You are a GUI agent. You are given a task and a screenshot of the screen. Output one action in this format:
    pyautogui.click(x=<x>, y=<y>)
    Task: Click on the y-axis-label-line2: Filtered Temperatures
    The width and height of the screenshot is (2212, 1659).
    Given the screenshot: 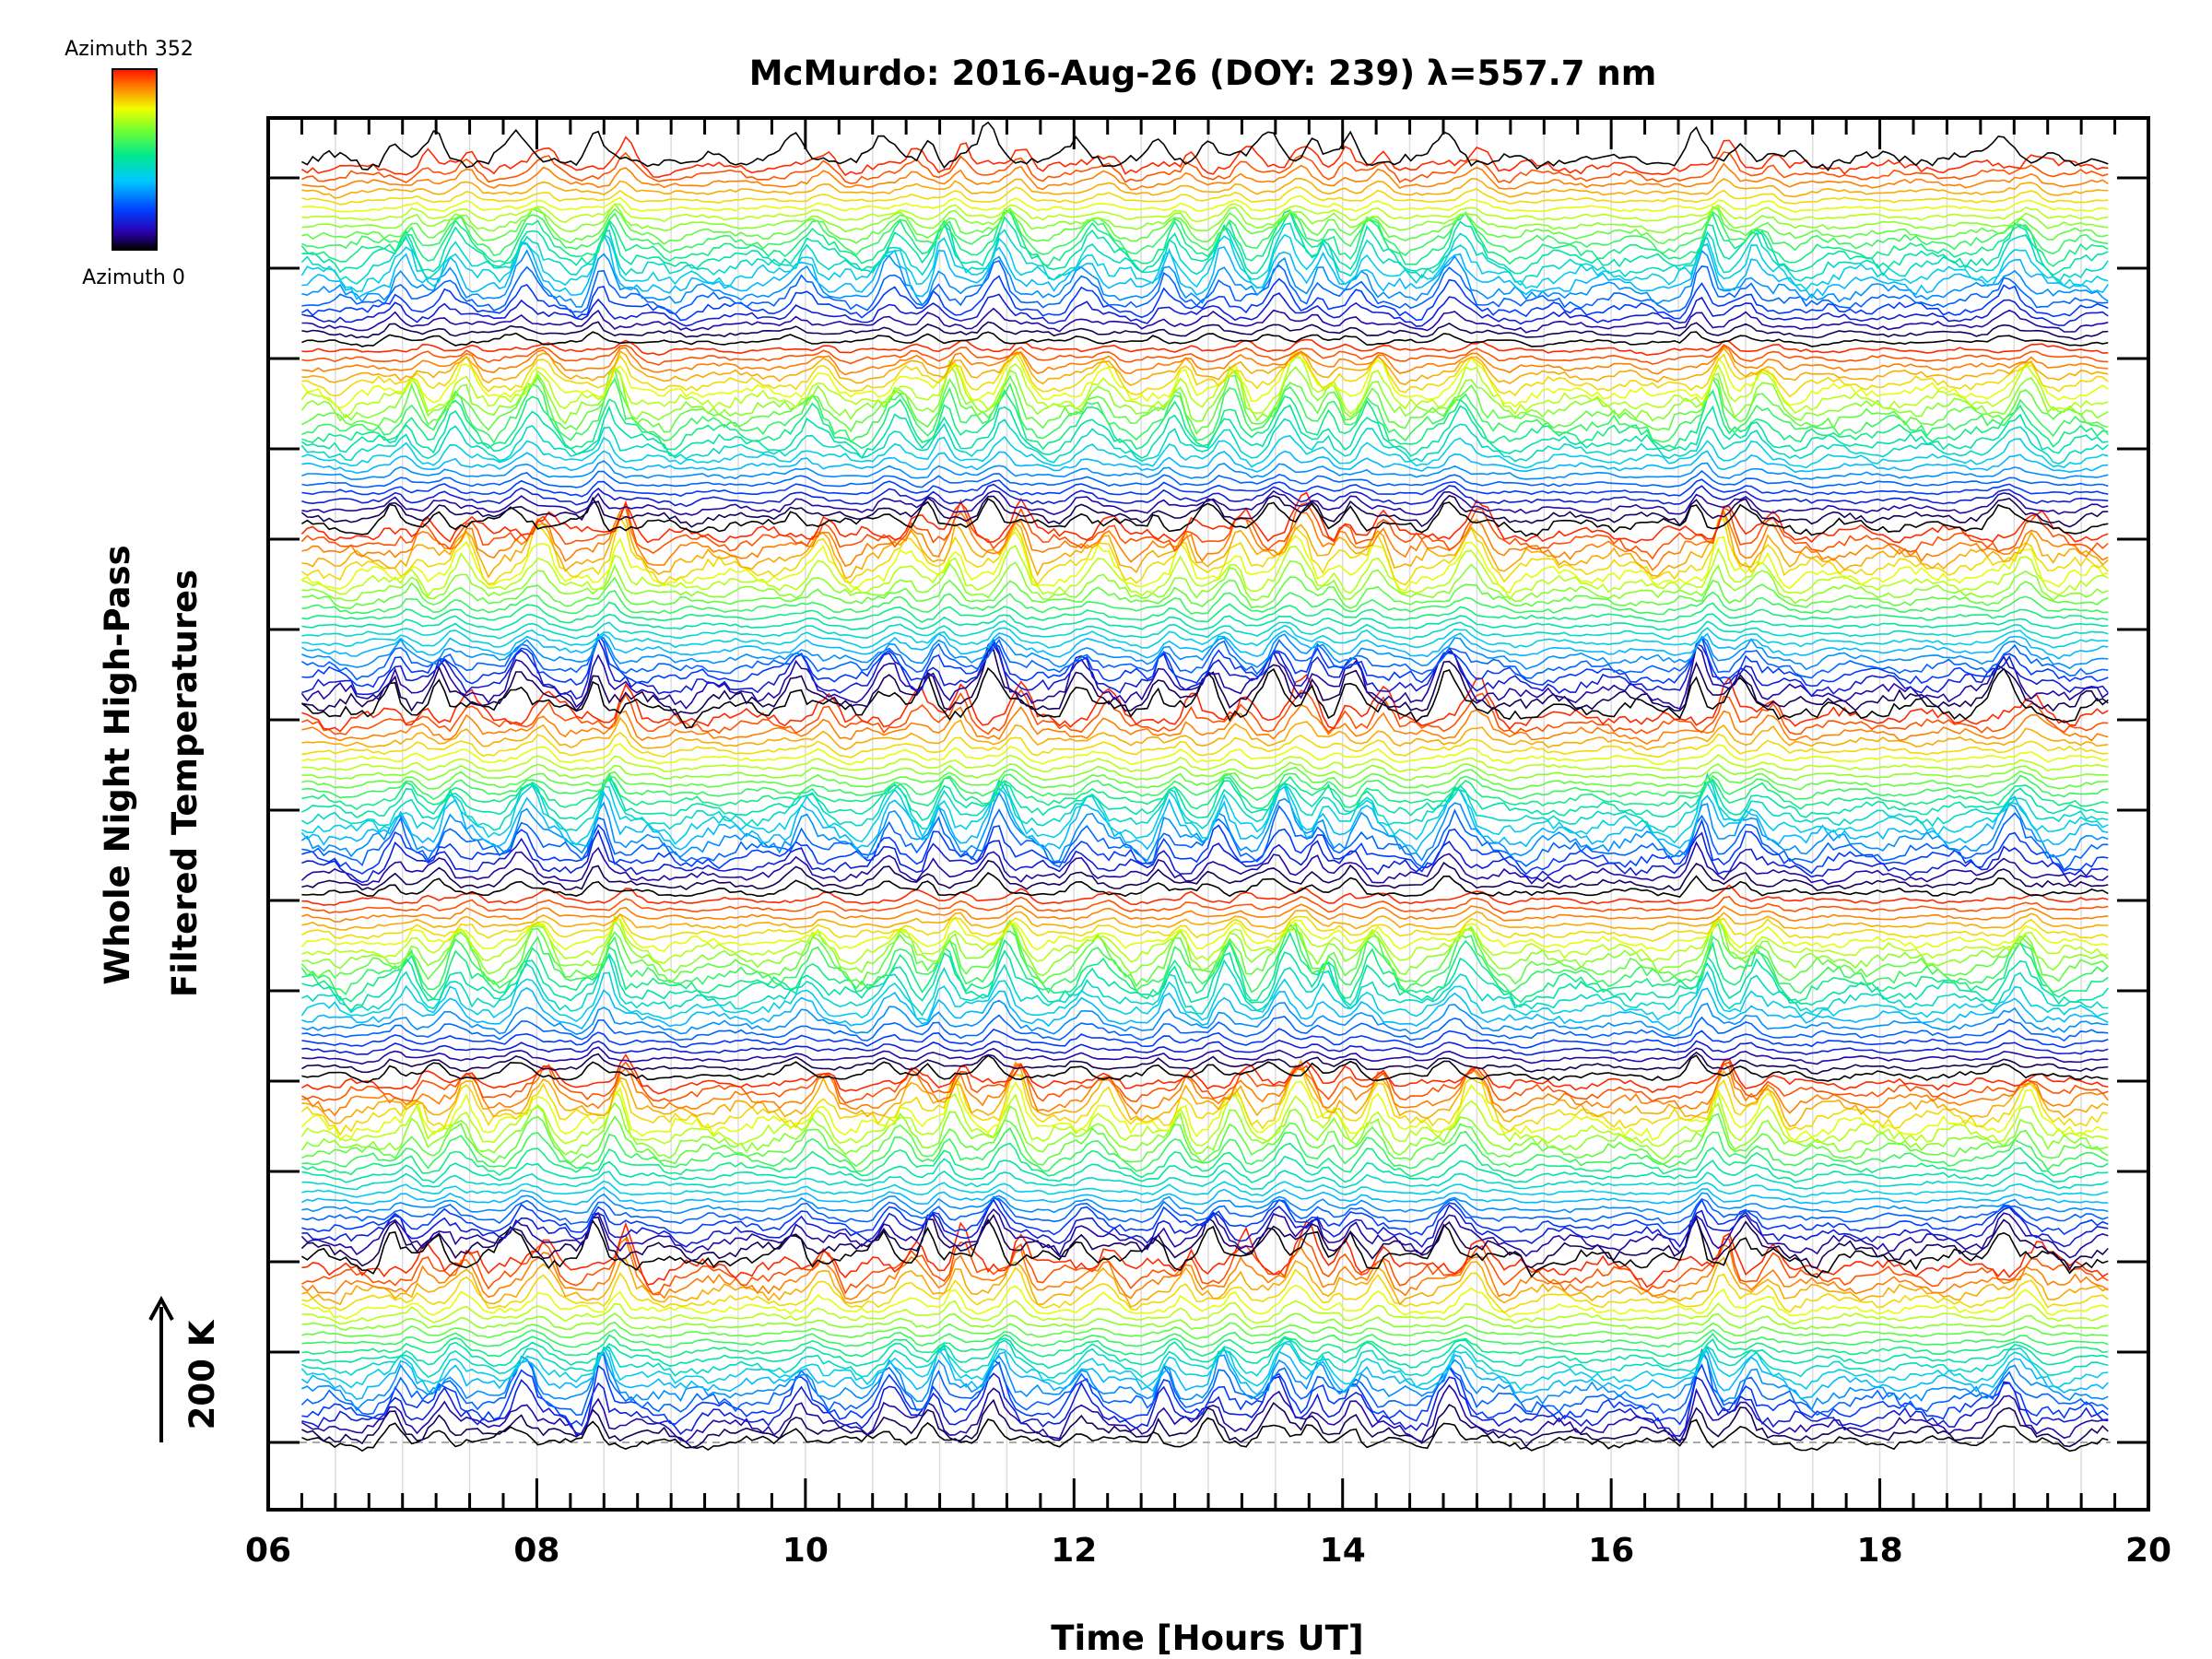 What is the action you would take?
    pyautogui.click(x=185, y=783)
    